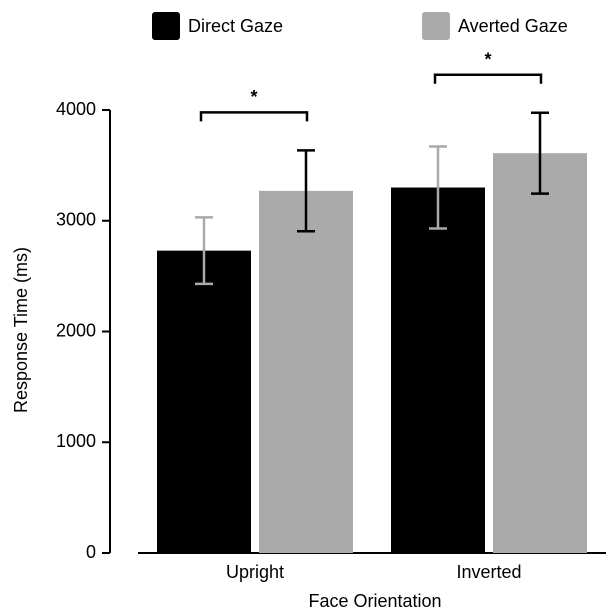  Describe the element at coordinates (513, 26) in the screenshot. I see `legend-label: Averted Gaze` at that location.